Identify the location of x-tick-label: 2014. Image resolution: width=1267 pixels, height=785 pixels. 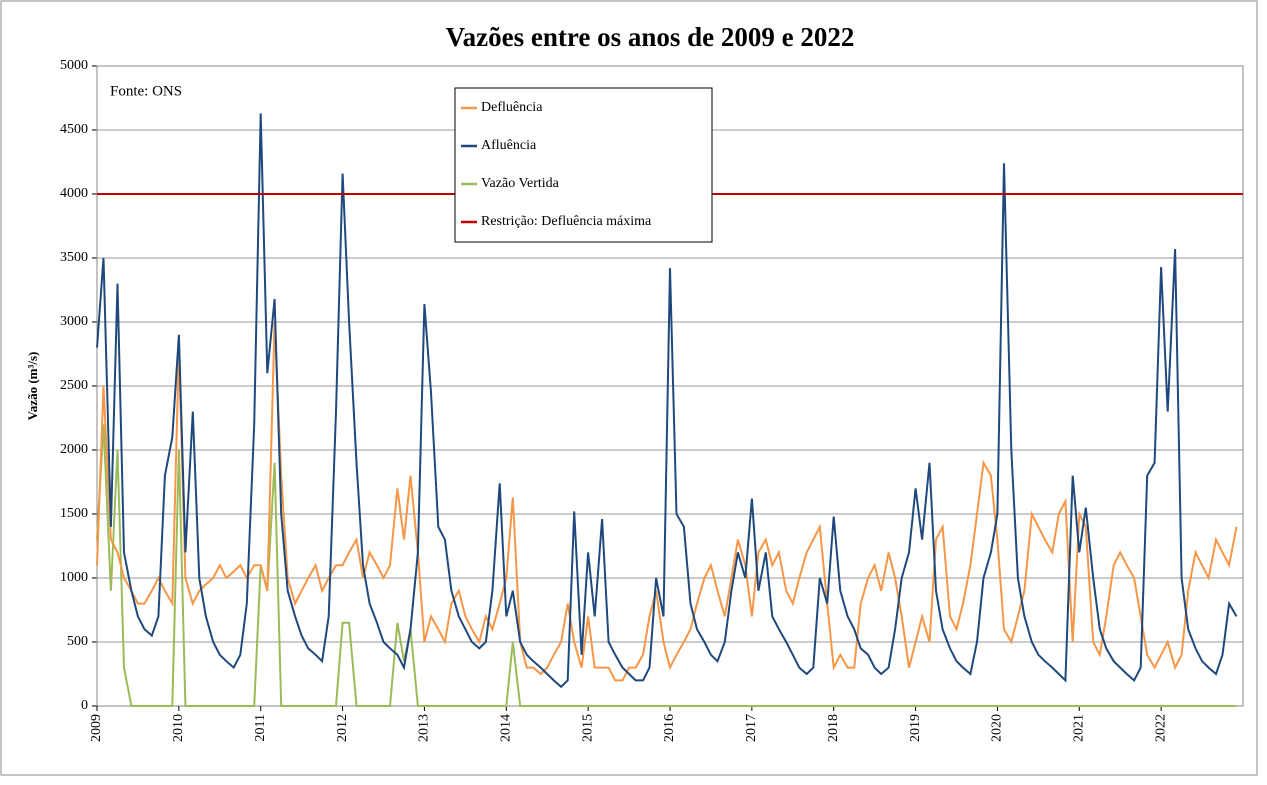
(506, 728).